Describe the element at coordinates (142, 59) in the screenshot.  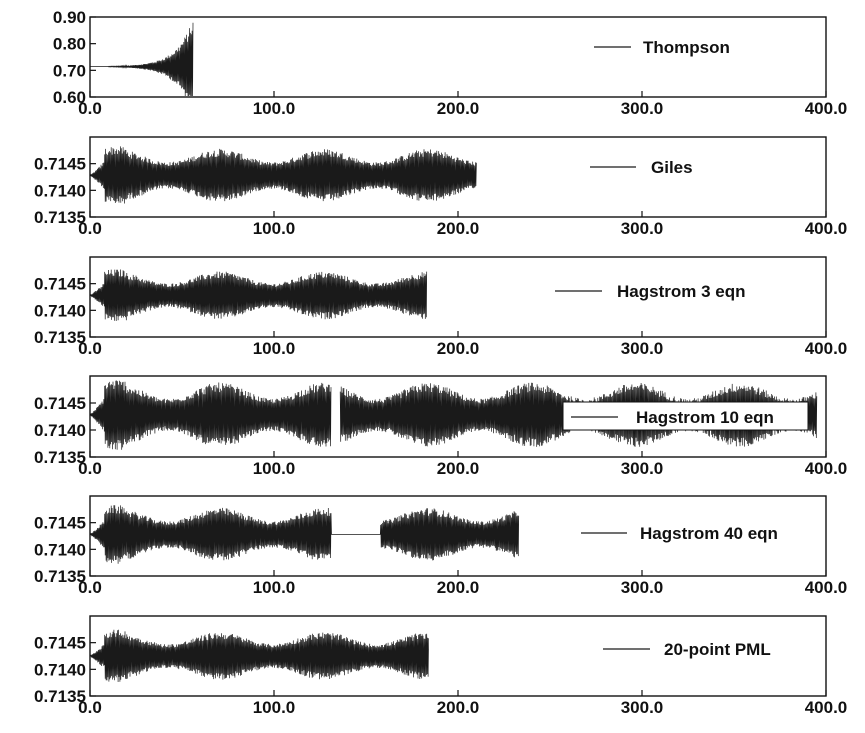
I see `series-trace-thompson` at that location.